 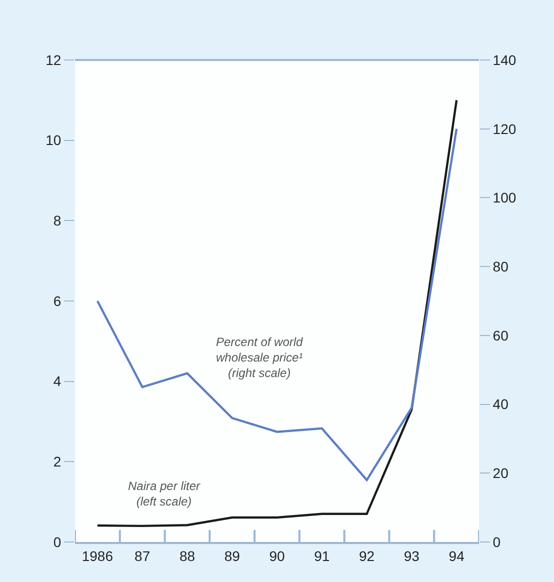 What do you see at coordinates (260, 357) in the screenshot?
I see `series-label: Percent of world wholesale price¹ (right scale)` at bounding box center [260, 357].